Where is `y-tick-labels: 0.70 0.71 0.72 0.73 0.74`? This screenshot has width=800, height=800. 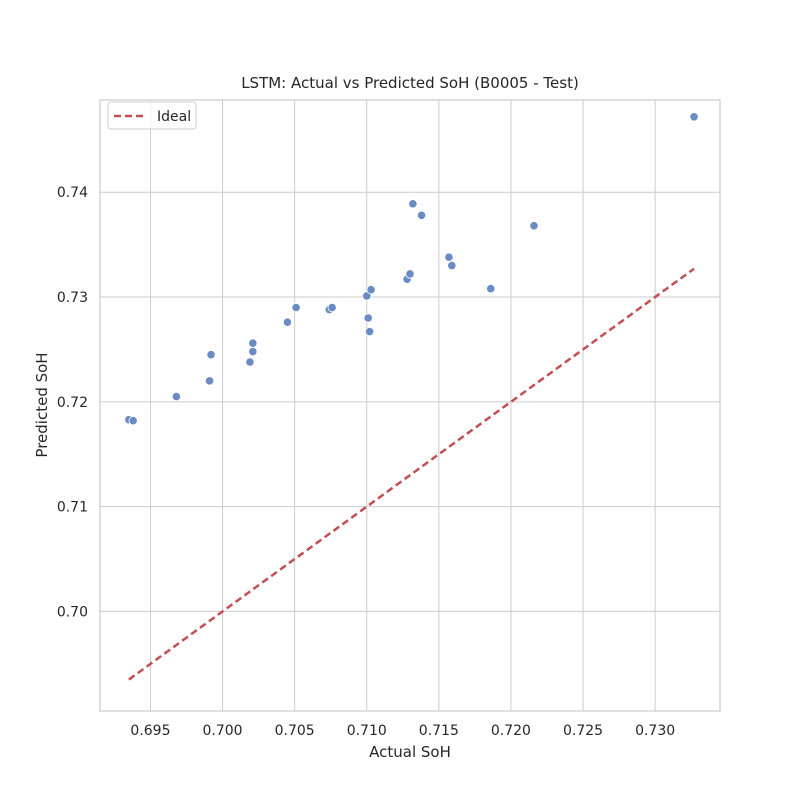
y-tick-labels: 0.70 0.71 0.72 0.73 0.74 is located at coordinates (72, 402).